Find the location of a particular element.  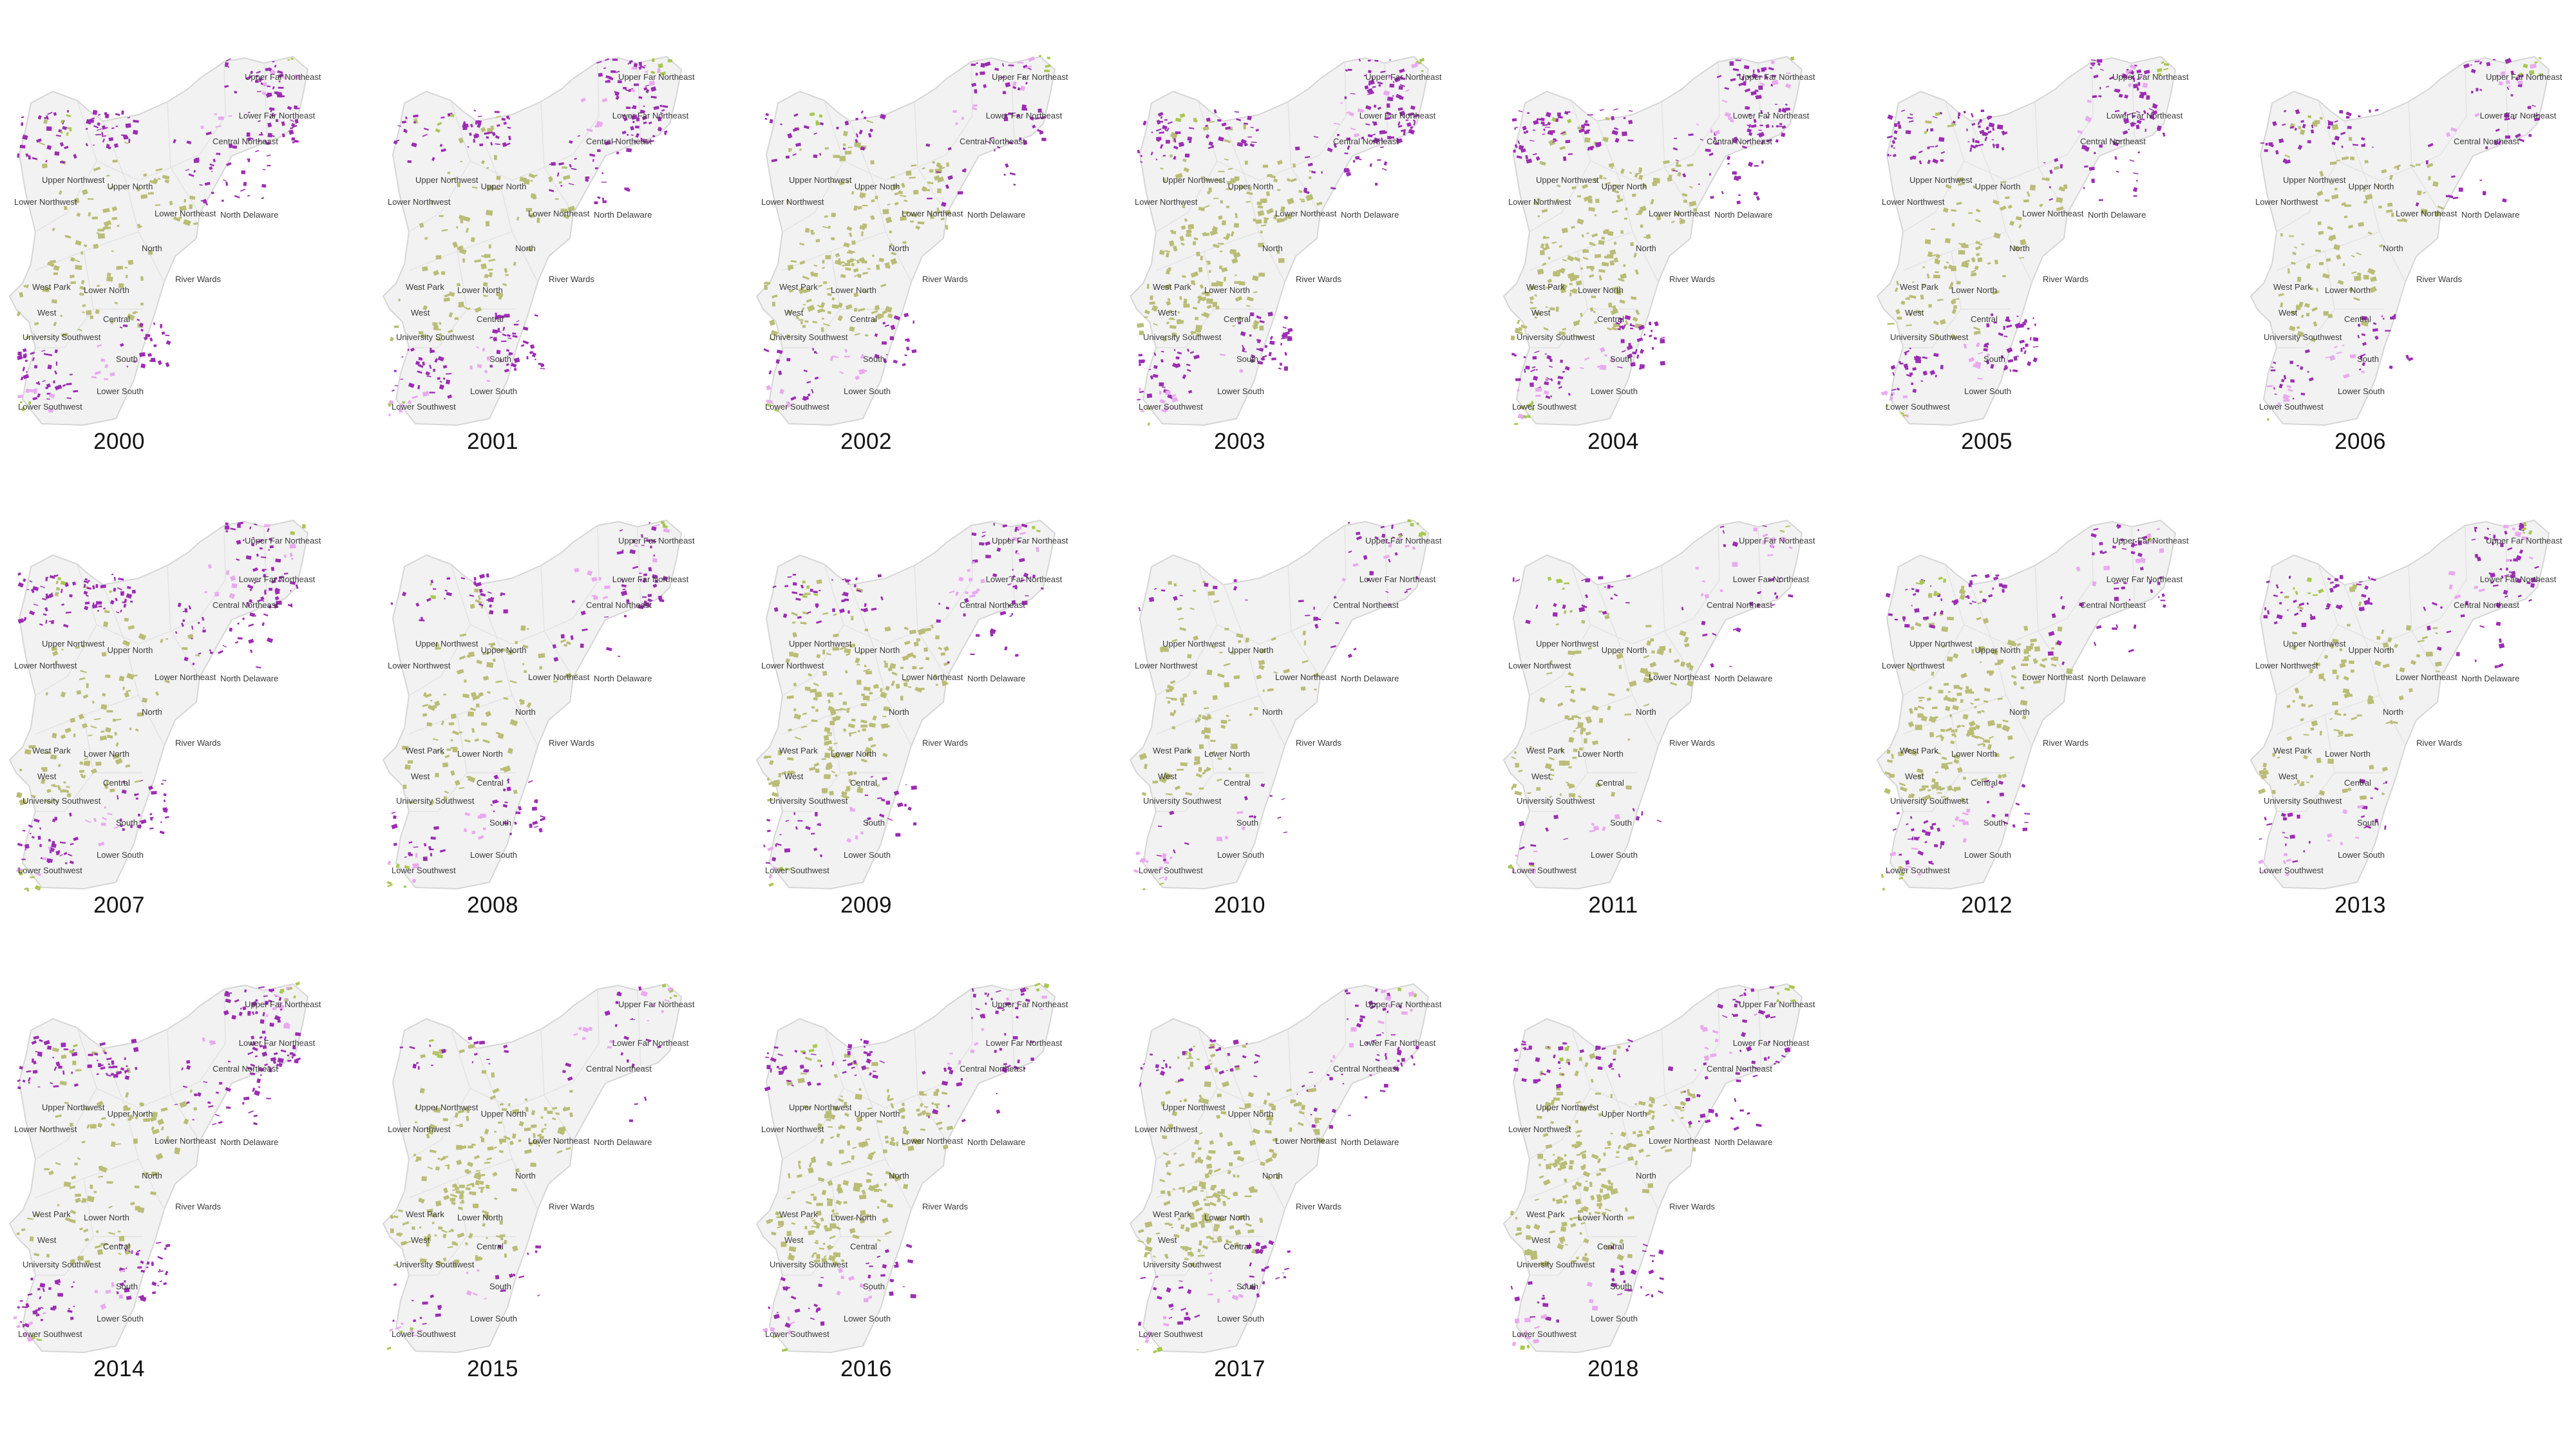

olive-patches is located at coordinates (482, 229).